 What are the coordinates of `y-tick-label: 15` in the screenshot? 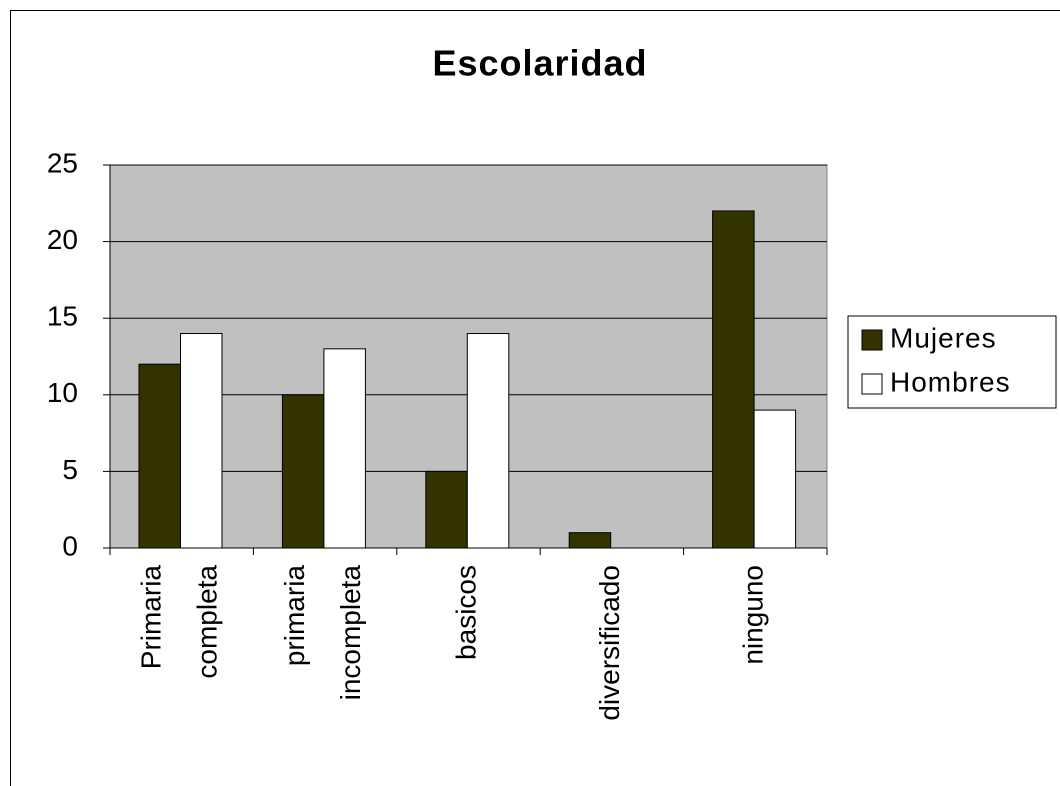 It's located at (62, 316).